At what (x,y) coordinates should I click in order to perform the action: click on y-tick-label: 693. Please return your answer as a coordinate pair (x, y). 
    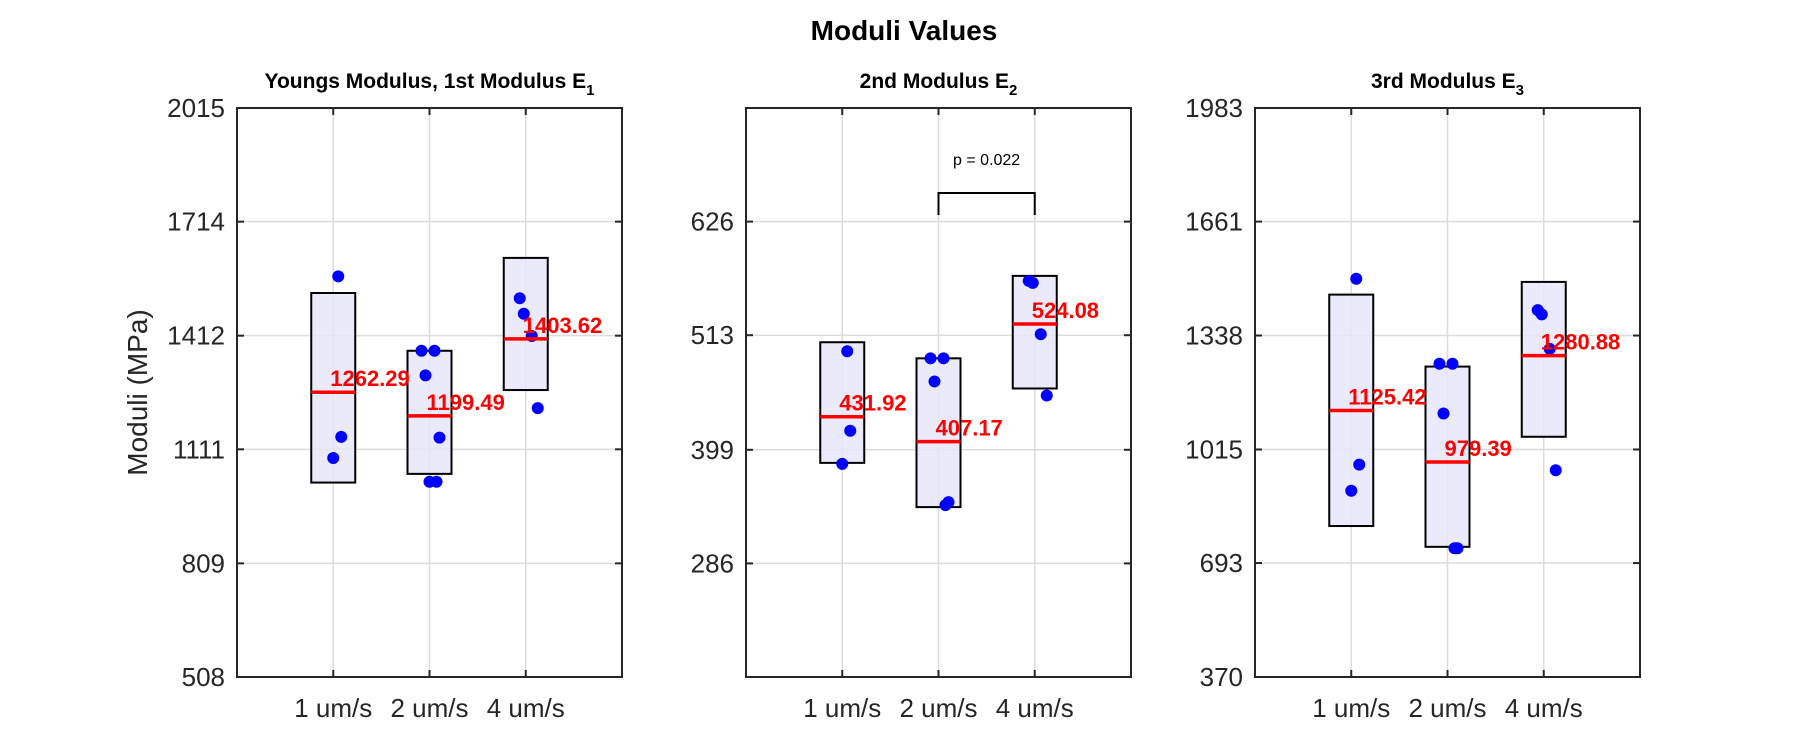
    Looking at the image, I should click on (1221, 563).